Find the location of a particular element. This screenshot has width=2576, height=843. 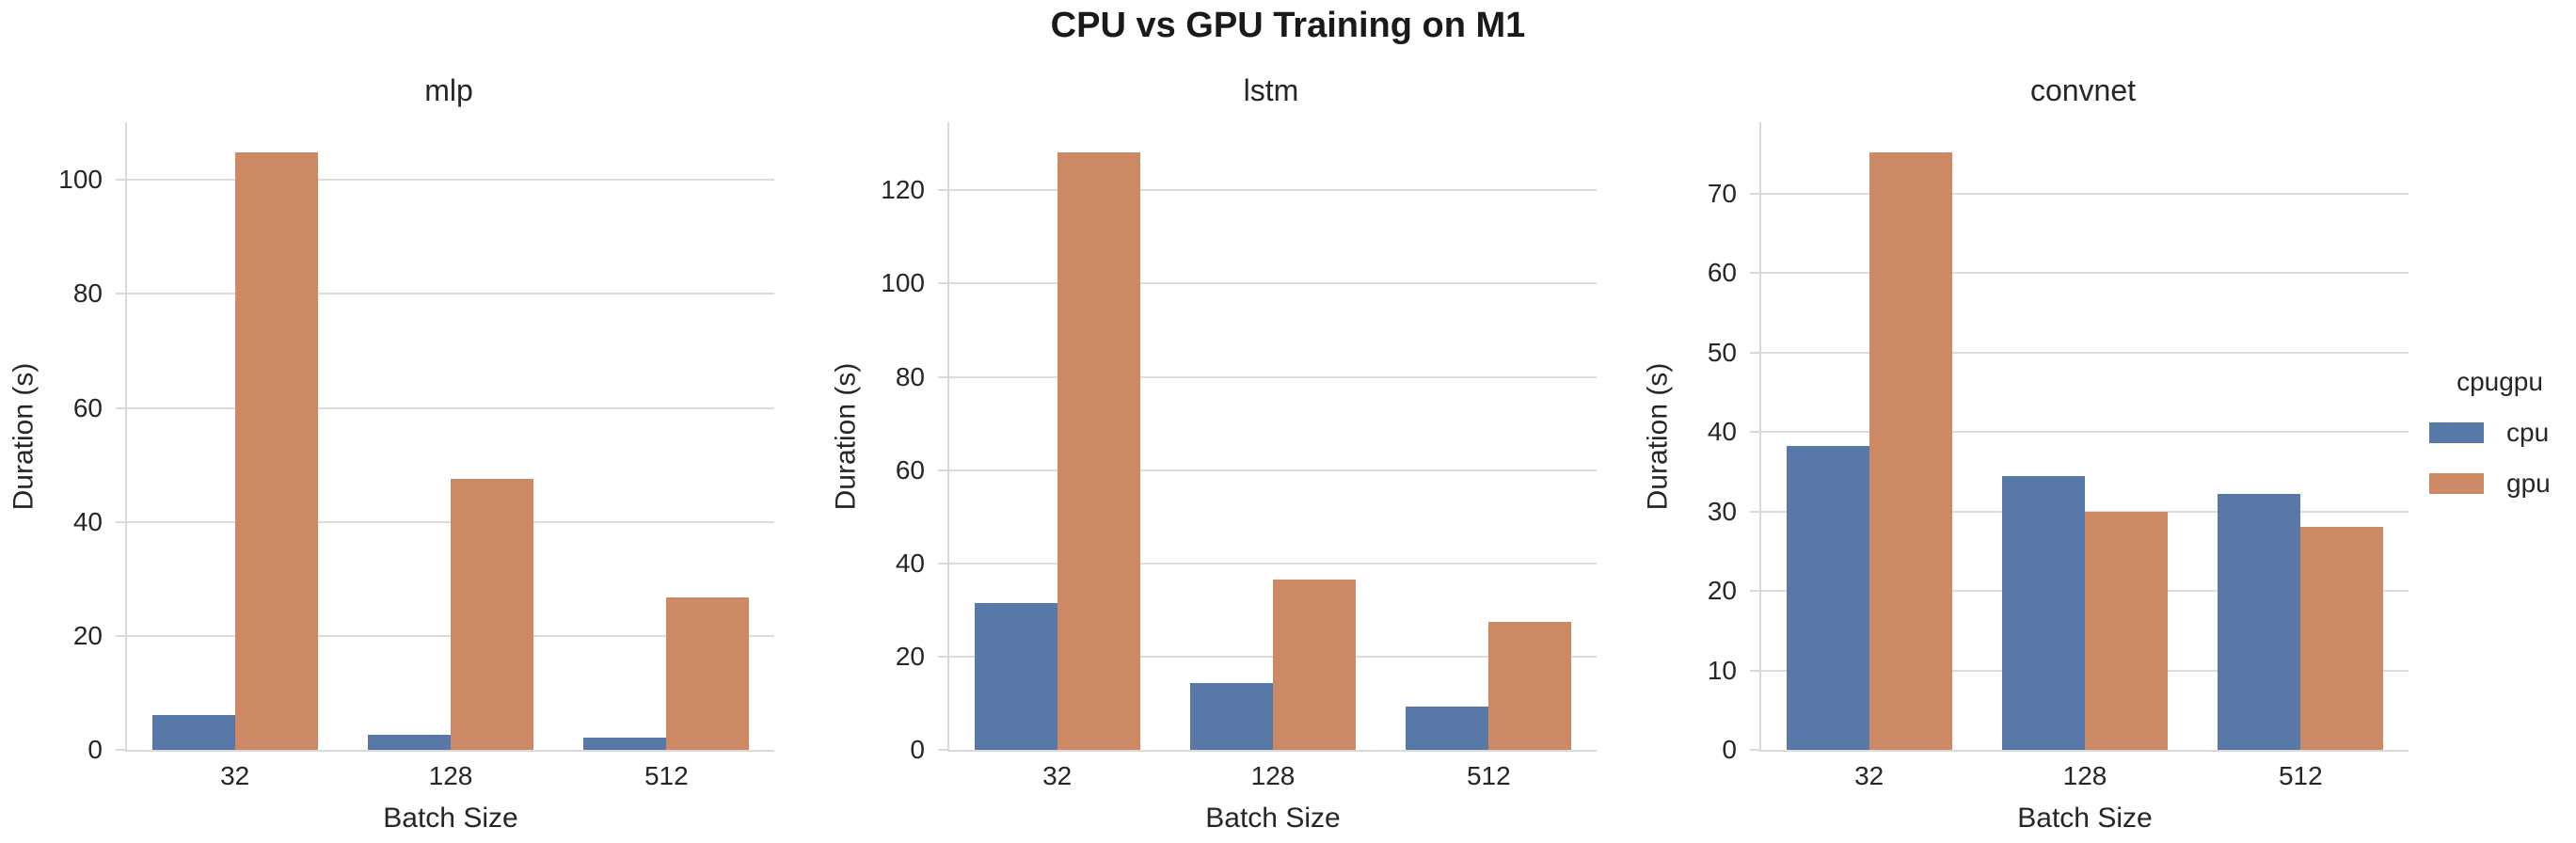

legend-label-cpu: cpu is located at coordinates (2528, 432).